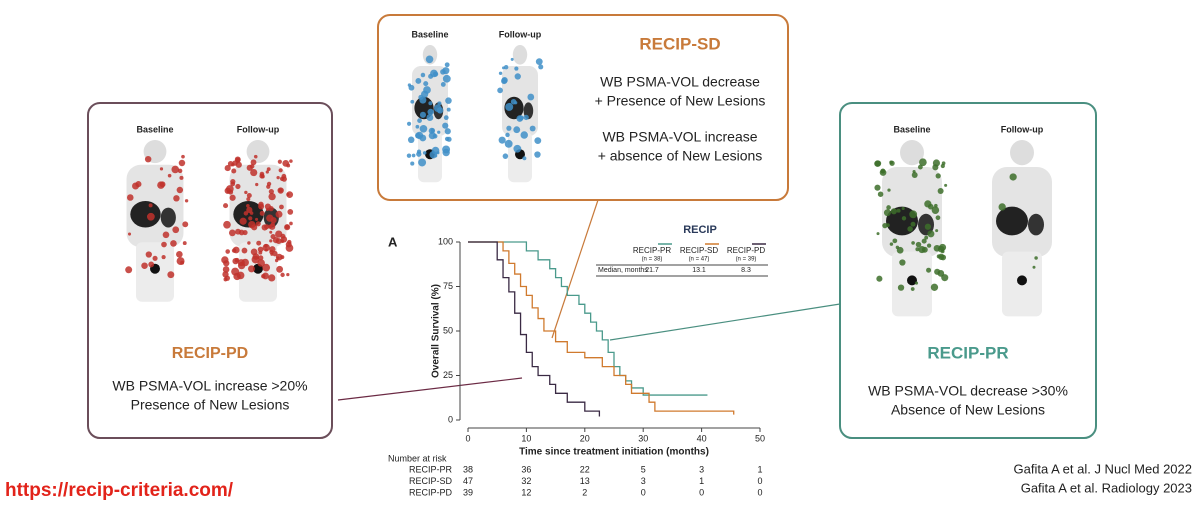 This screenshot has width=1200, height=510. What do you see at coordinates (701, 469) in the screenshot?
I see `risk-count: 3` at bounding box center [701, 469].